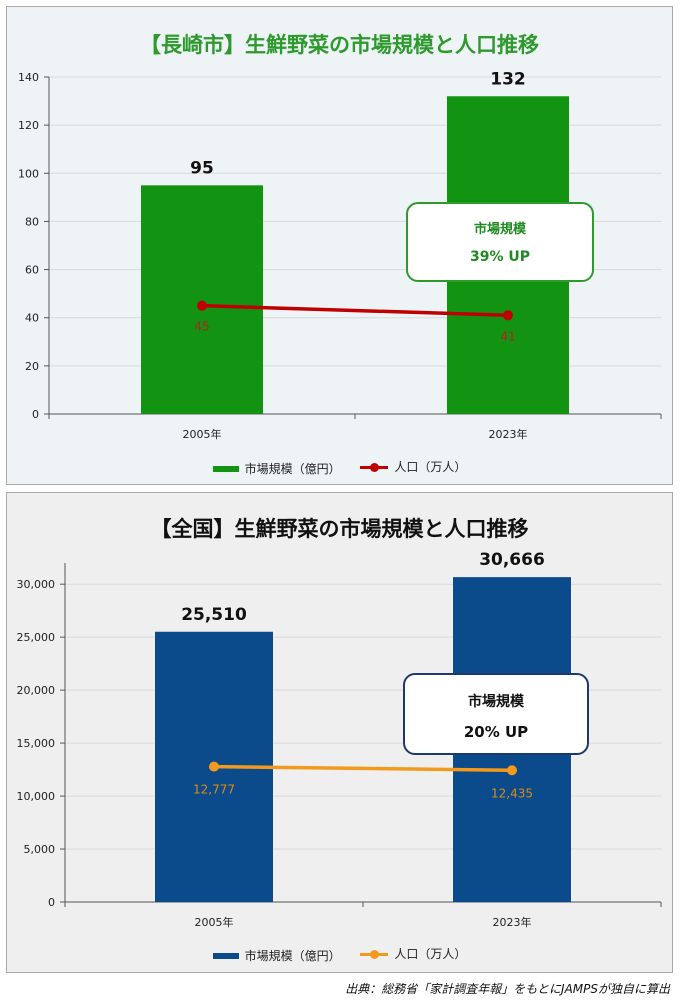 This screenshot has height=1002, width=680. Describe the element at coordinates (28, 125) in the screenshot. I see `y-tick-label: 120` at that location.